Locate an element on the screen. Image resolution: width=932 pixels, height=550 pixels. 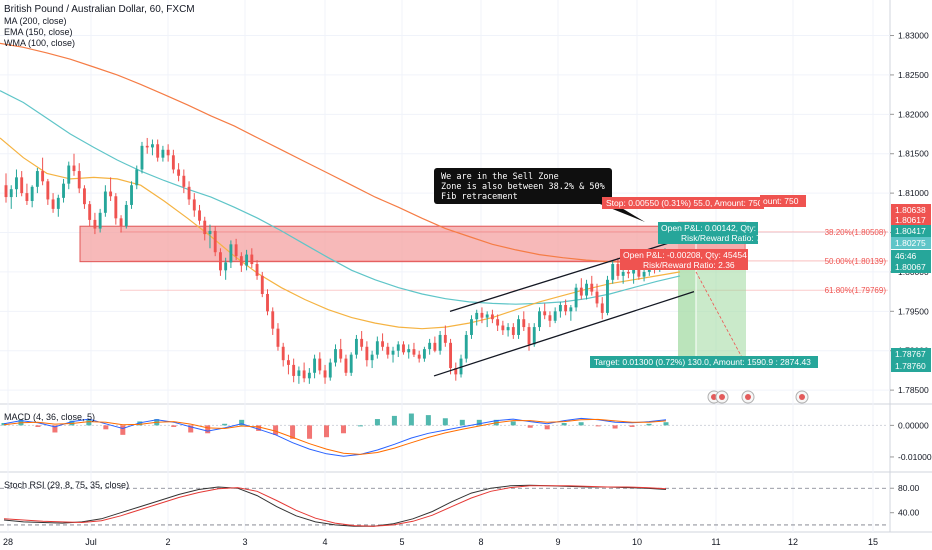
price-badge-label: 1.80275 is located at coordinates (910, 243).